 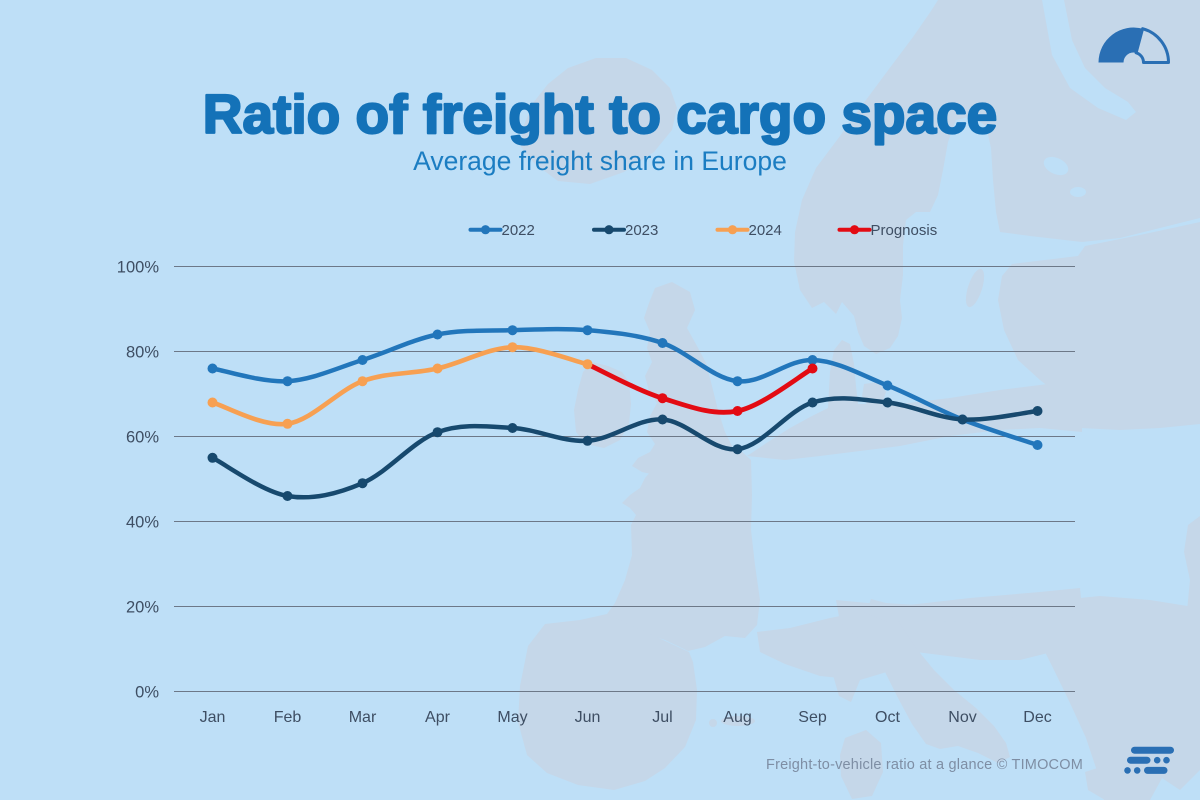 What do you see at coordinates (142, 607) in the screenshot?
I see `svg-text: 20%` at bounding box center [142, 607].